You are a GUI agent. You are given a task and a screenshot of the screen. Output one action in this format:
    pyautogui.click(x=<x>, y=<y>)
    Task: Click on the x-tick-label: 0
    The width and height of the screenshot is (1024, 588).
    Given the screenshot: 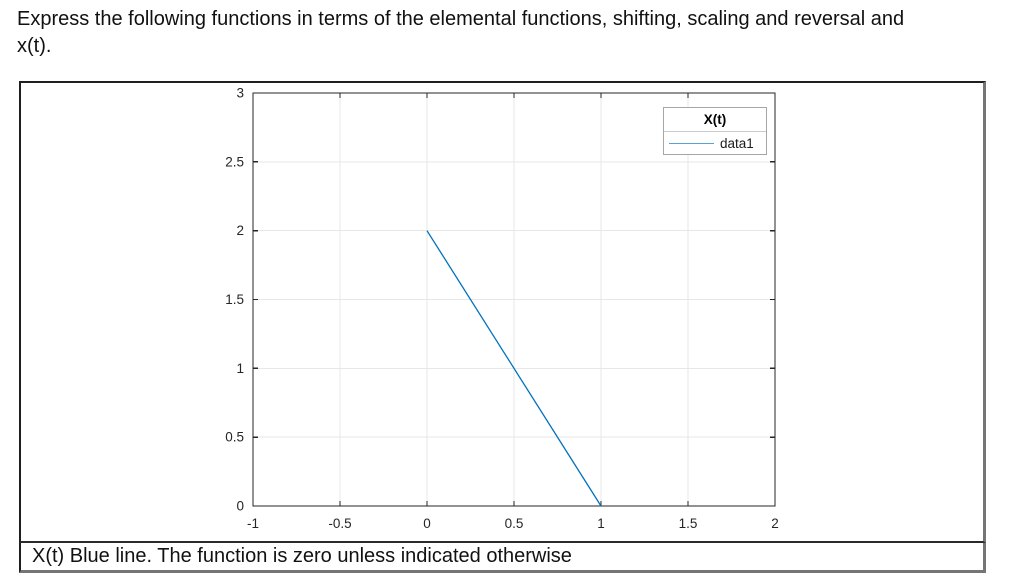 What is the action you would take?
    pyautogui.click(x=427, y=523)
    